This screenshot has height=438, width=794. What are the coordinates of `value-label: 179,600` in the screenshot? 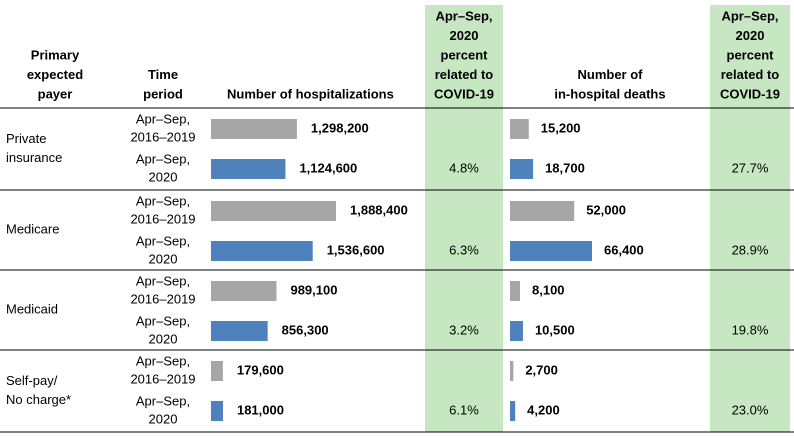 It's located at (260, 369).